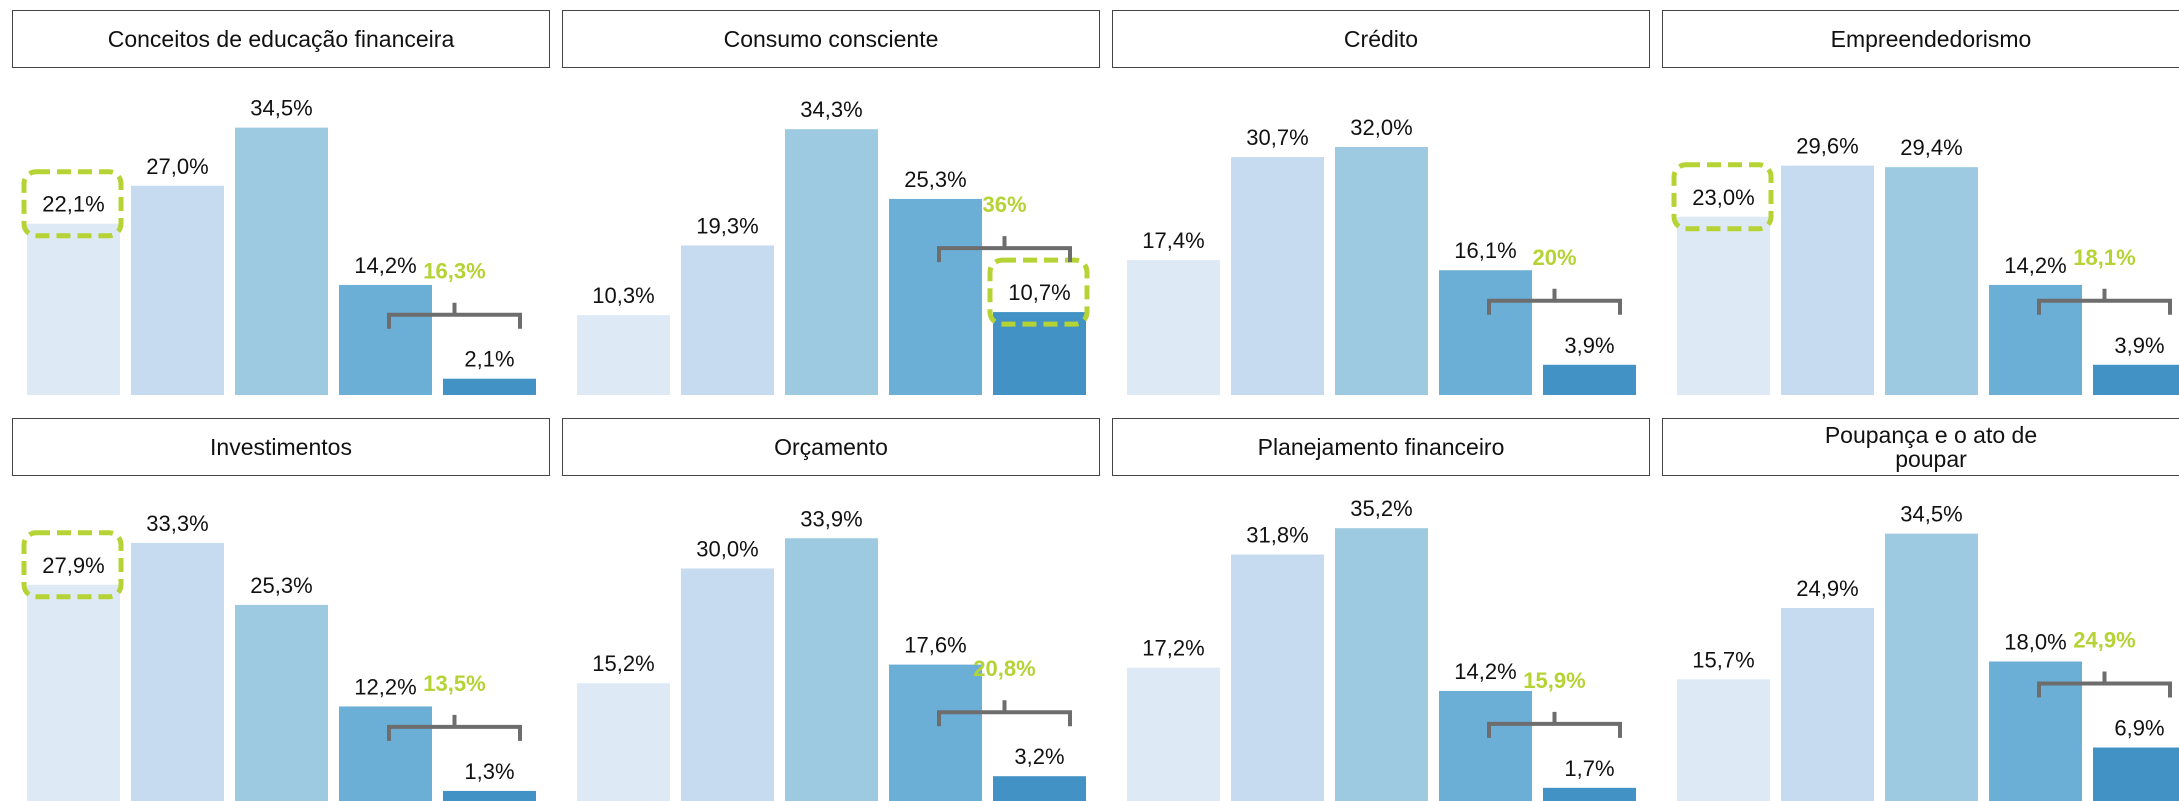 This screenshot has height=801, width=2179. I want to click on data-label: 31,8%, so click(1277, 535).